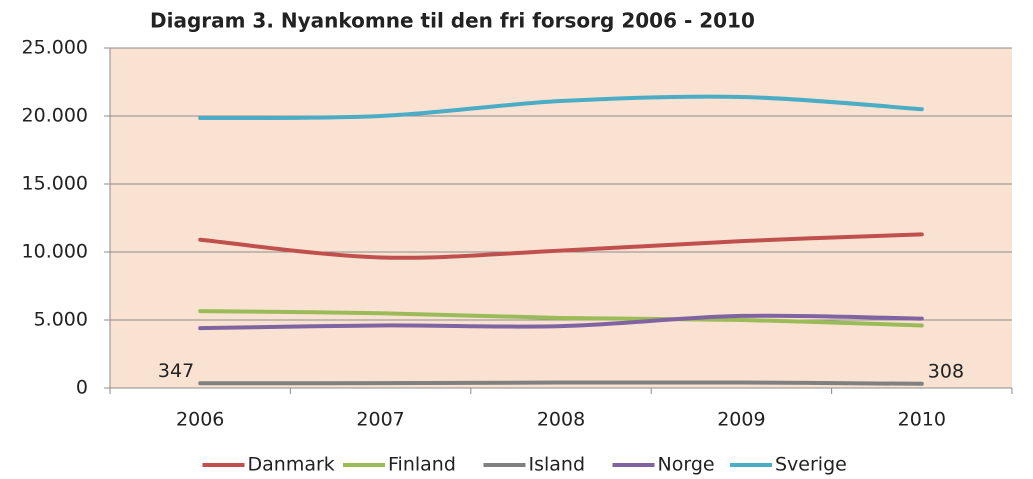  I want to click on y-tick-label: 15.000, so click(55, 184).